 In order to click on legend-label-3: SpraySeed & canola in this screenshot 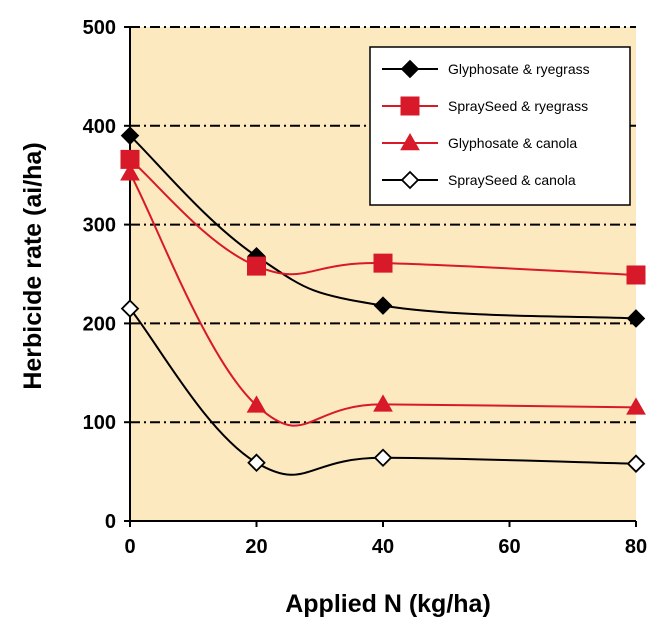, I will do `click(512, 180)`.